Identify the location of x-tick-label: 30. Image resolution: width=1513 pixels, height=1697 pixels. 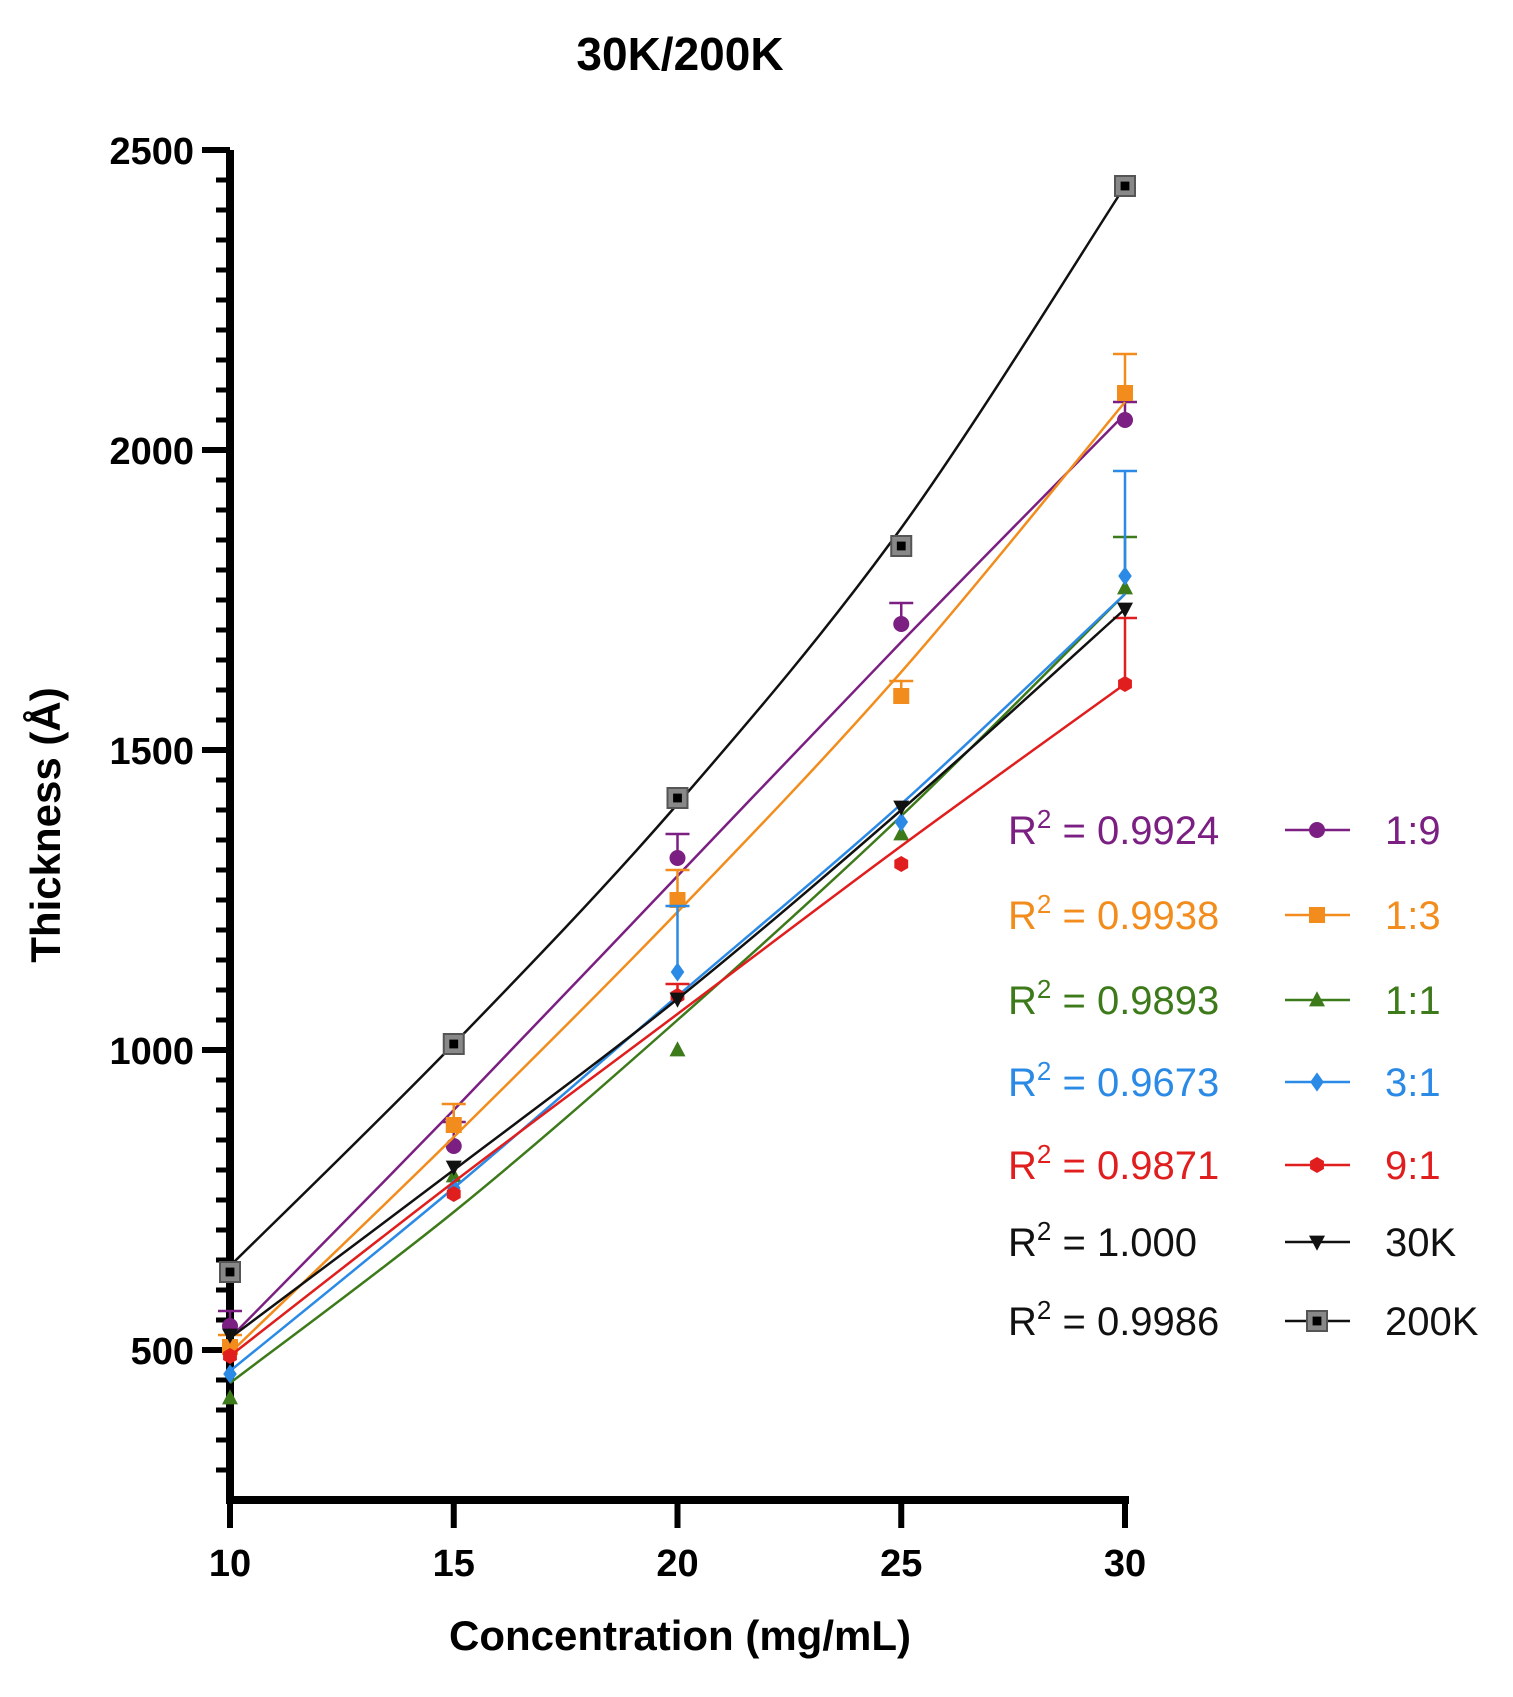
(1125, 1564).